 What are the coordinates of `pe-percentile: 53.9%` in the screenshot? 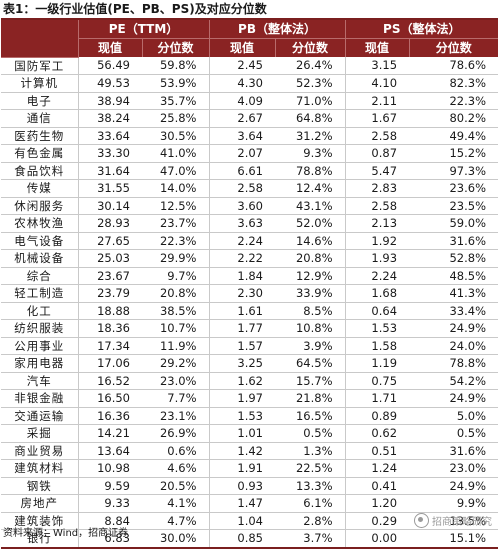 It's located at (175, 83).